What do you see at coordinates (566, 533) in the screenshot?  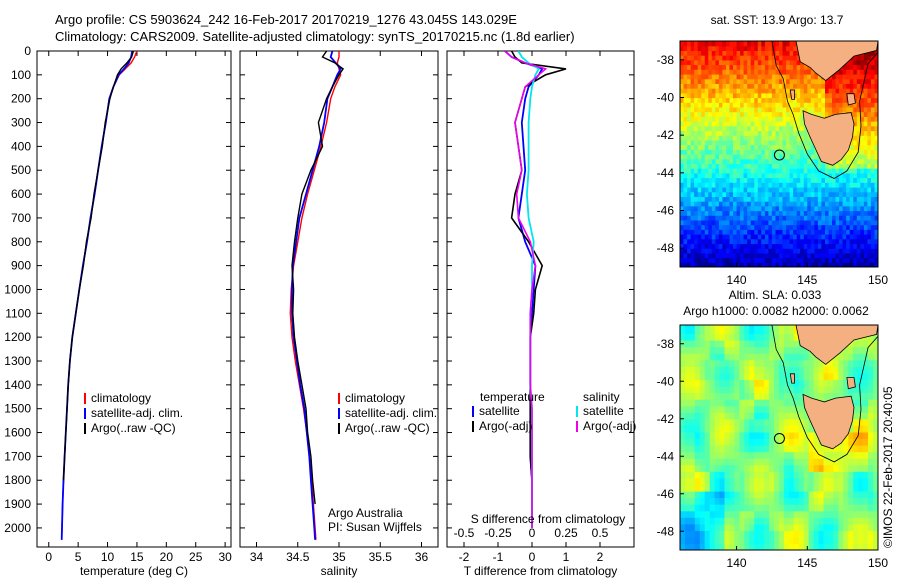 I see `x2-tick-label: 0.25` at bounding box center [566, 533].